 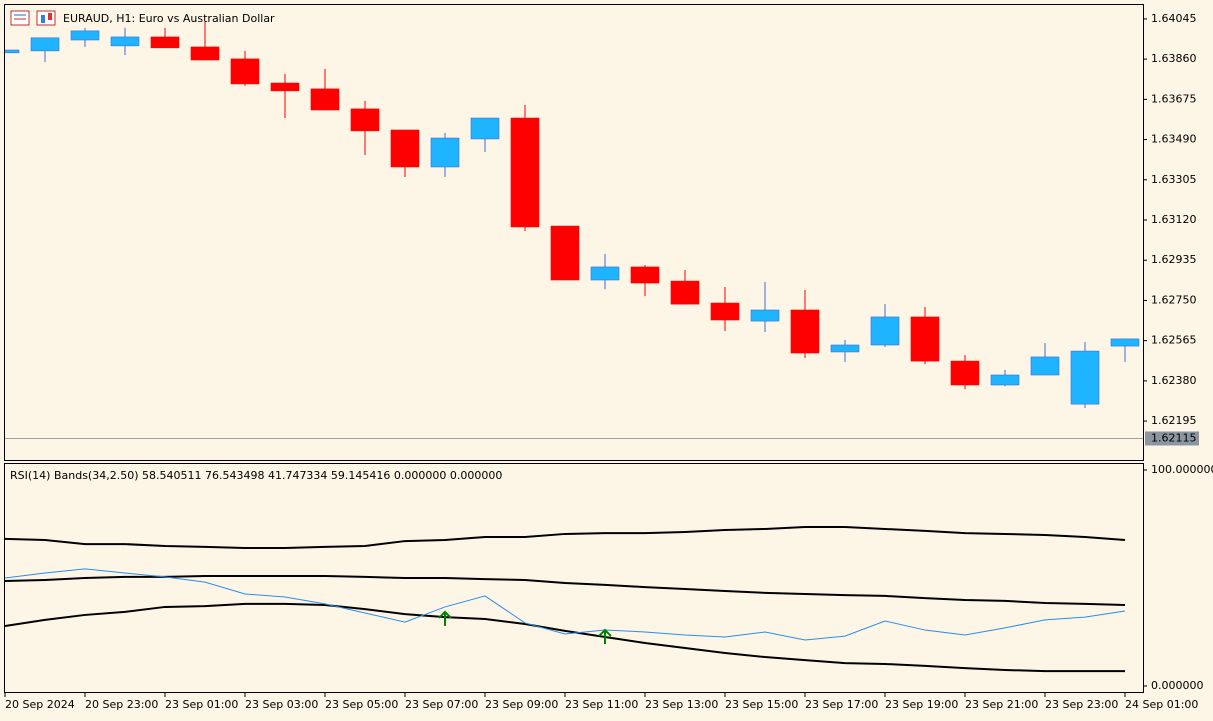 What do you see at coordinates (1174, 219) in the screenshot?
I see `y-tick-label: 1.63120` at bounding box center [1174, 219].